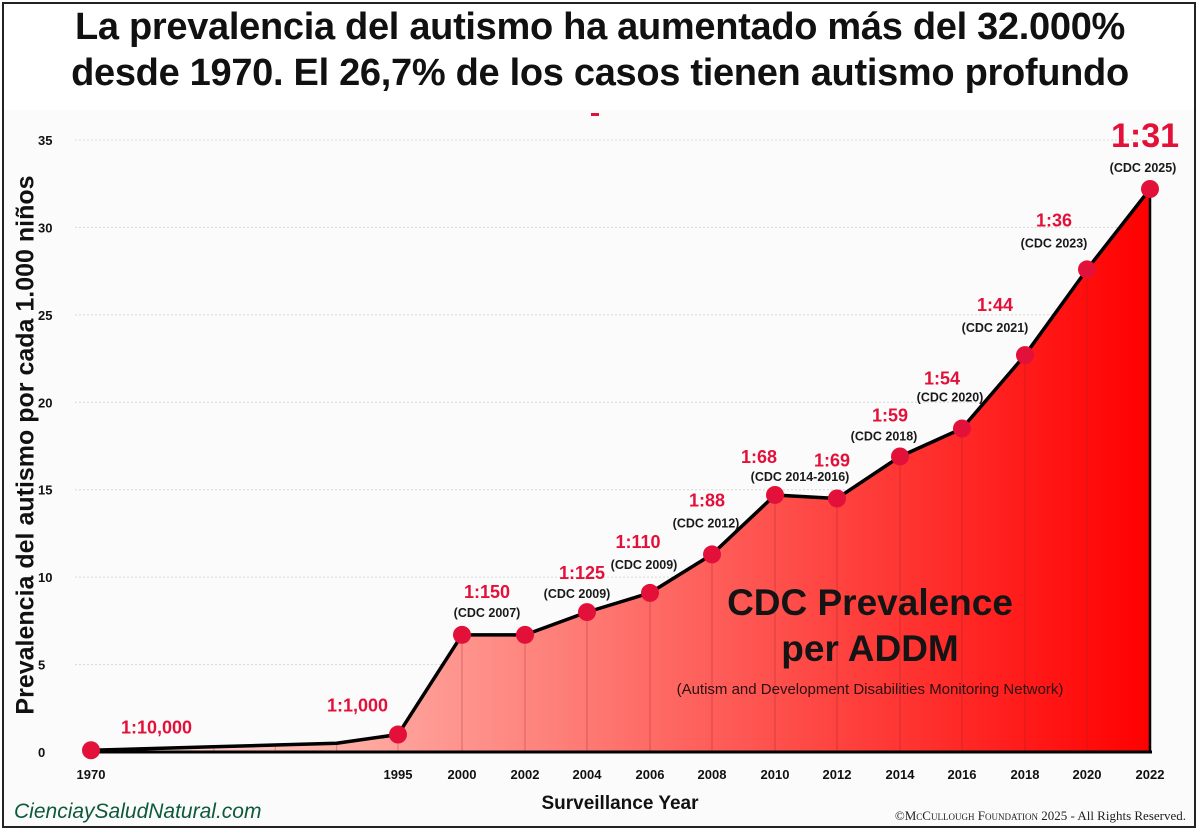 Image resolution: width=1200 pixels, height=834 pixels. Describe the element at coordinates (45, 446) in the screenshot. I see `y-tick-labels: 0 5 10 15 20 25 30 35` at that location.